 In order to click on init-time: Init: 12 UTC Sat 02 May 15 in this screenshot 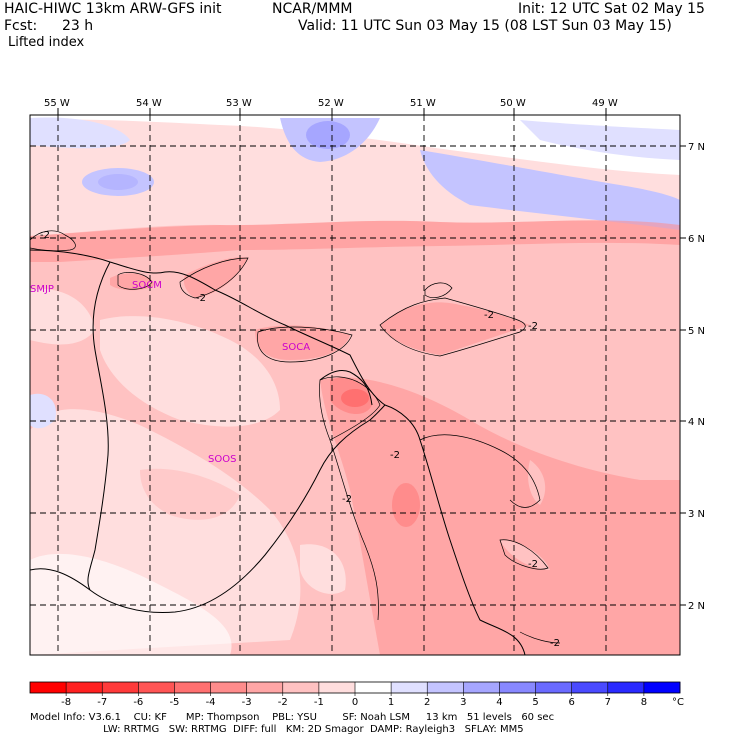, I will do `click(611, 9)`.